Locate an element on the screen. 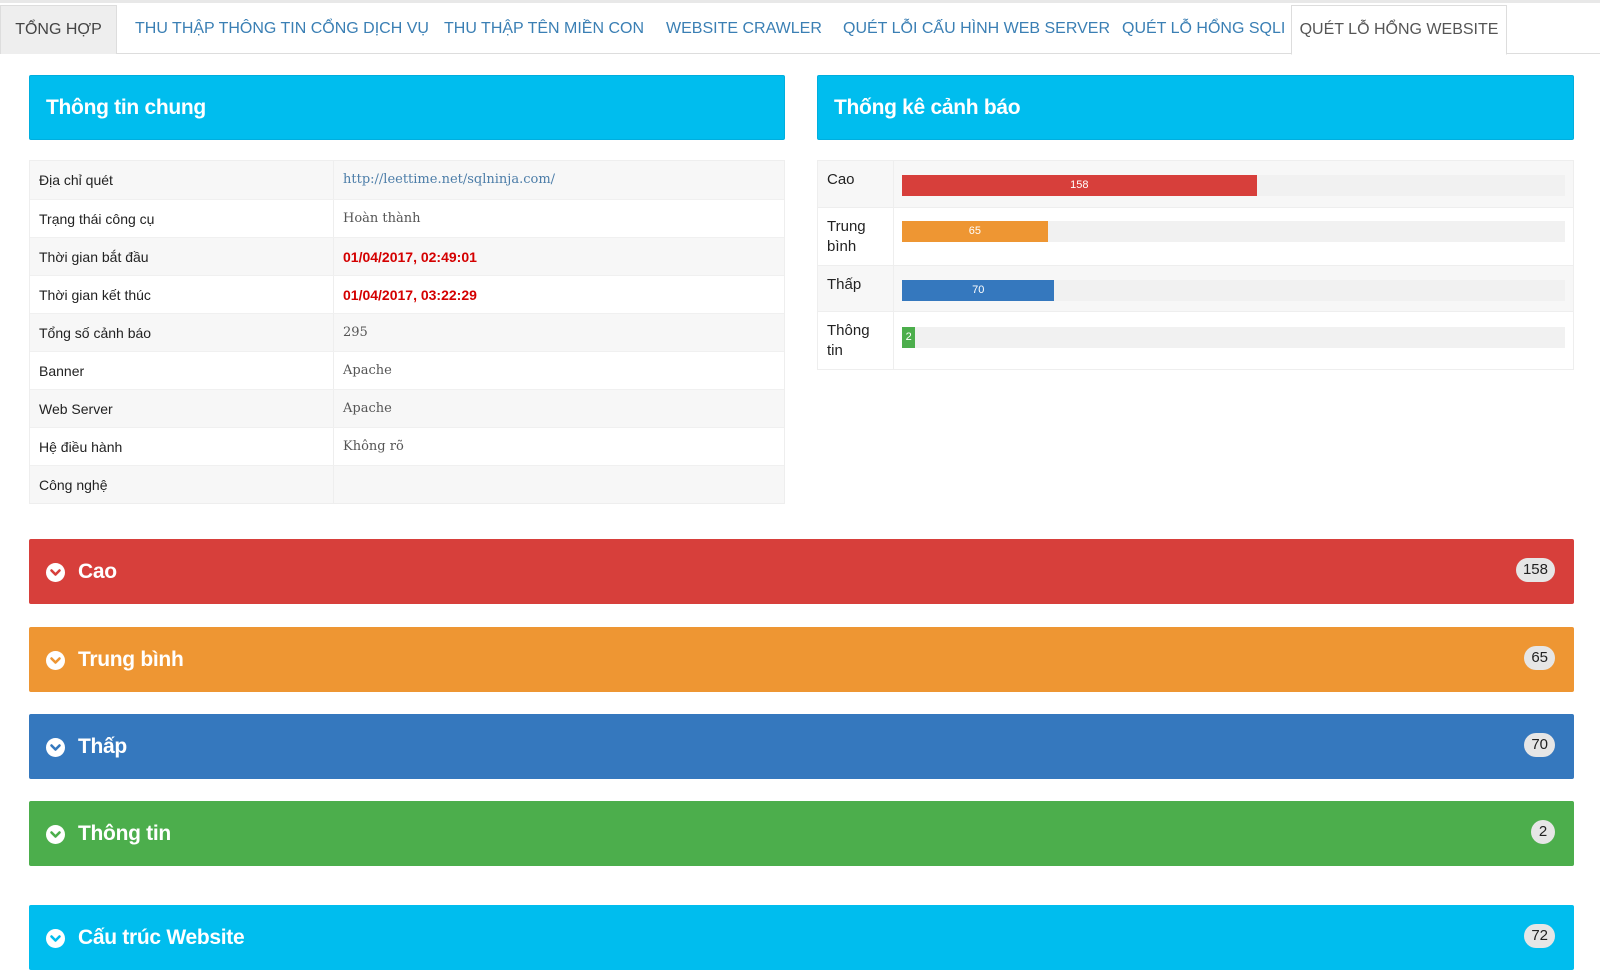 This screenshot has width=1600, height=974. stat-row-thap: Thấp 70 is located at coordinates (1195, 288).